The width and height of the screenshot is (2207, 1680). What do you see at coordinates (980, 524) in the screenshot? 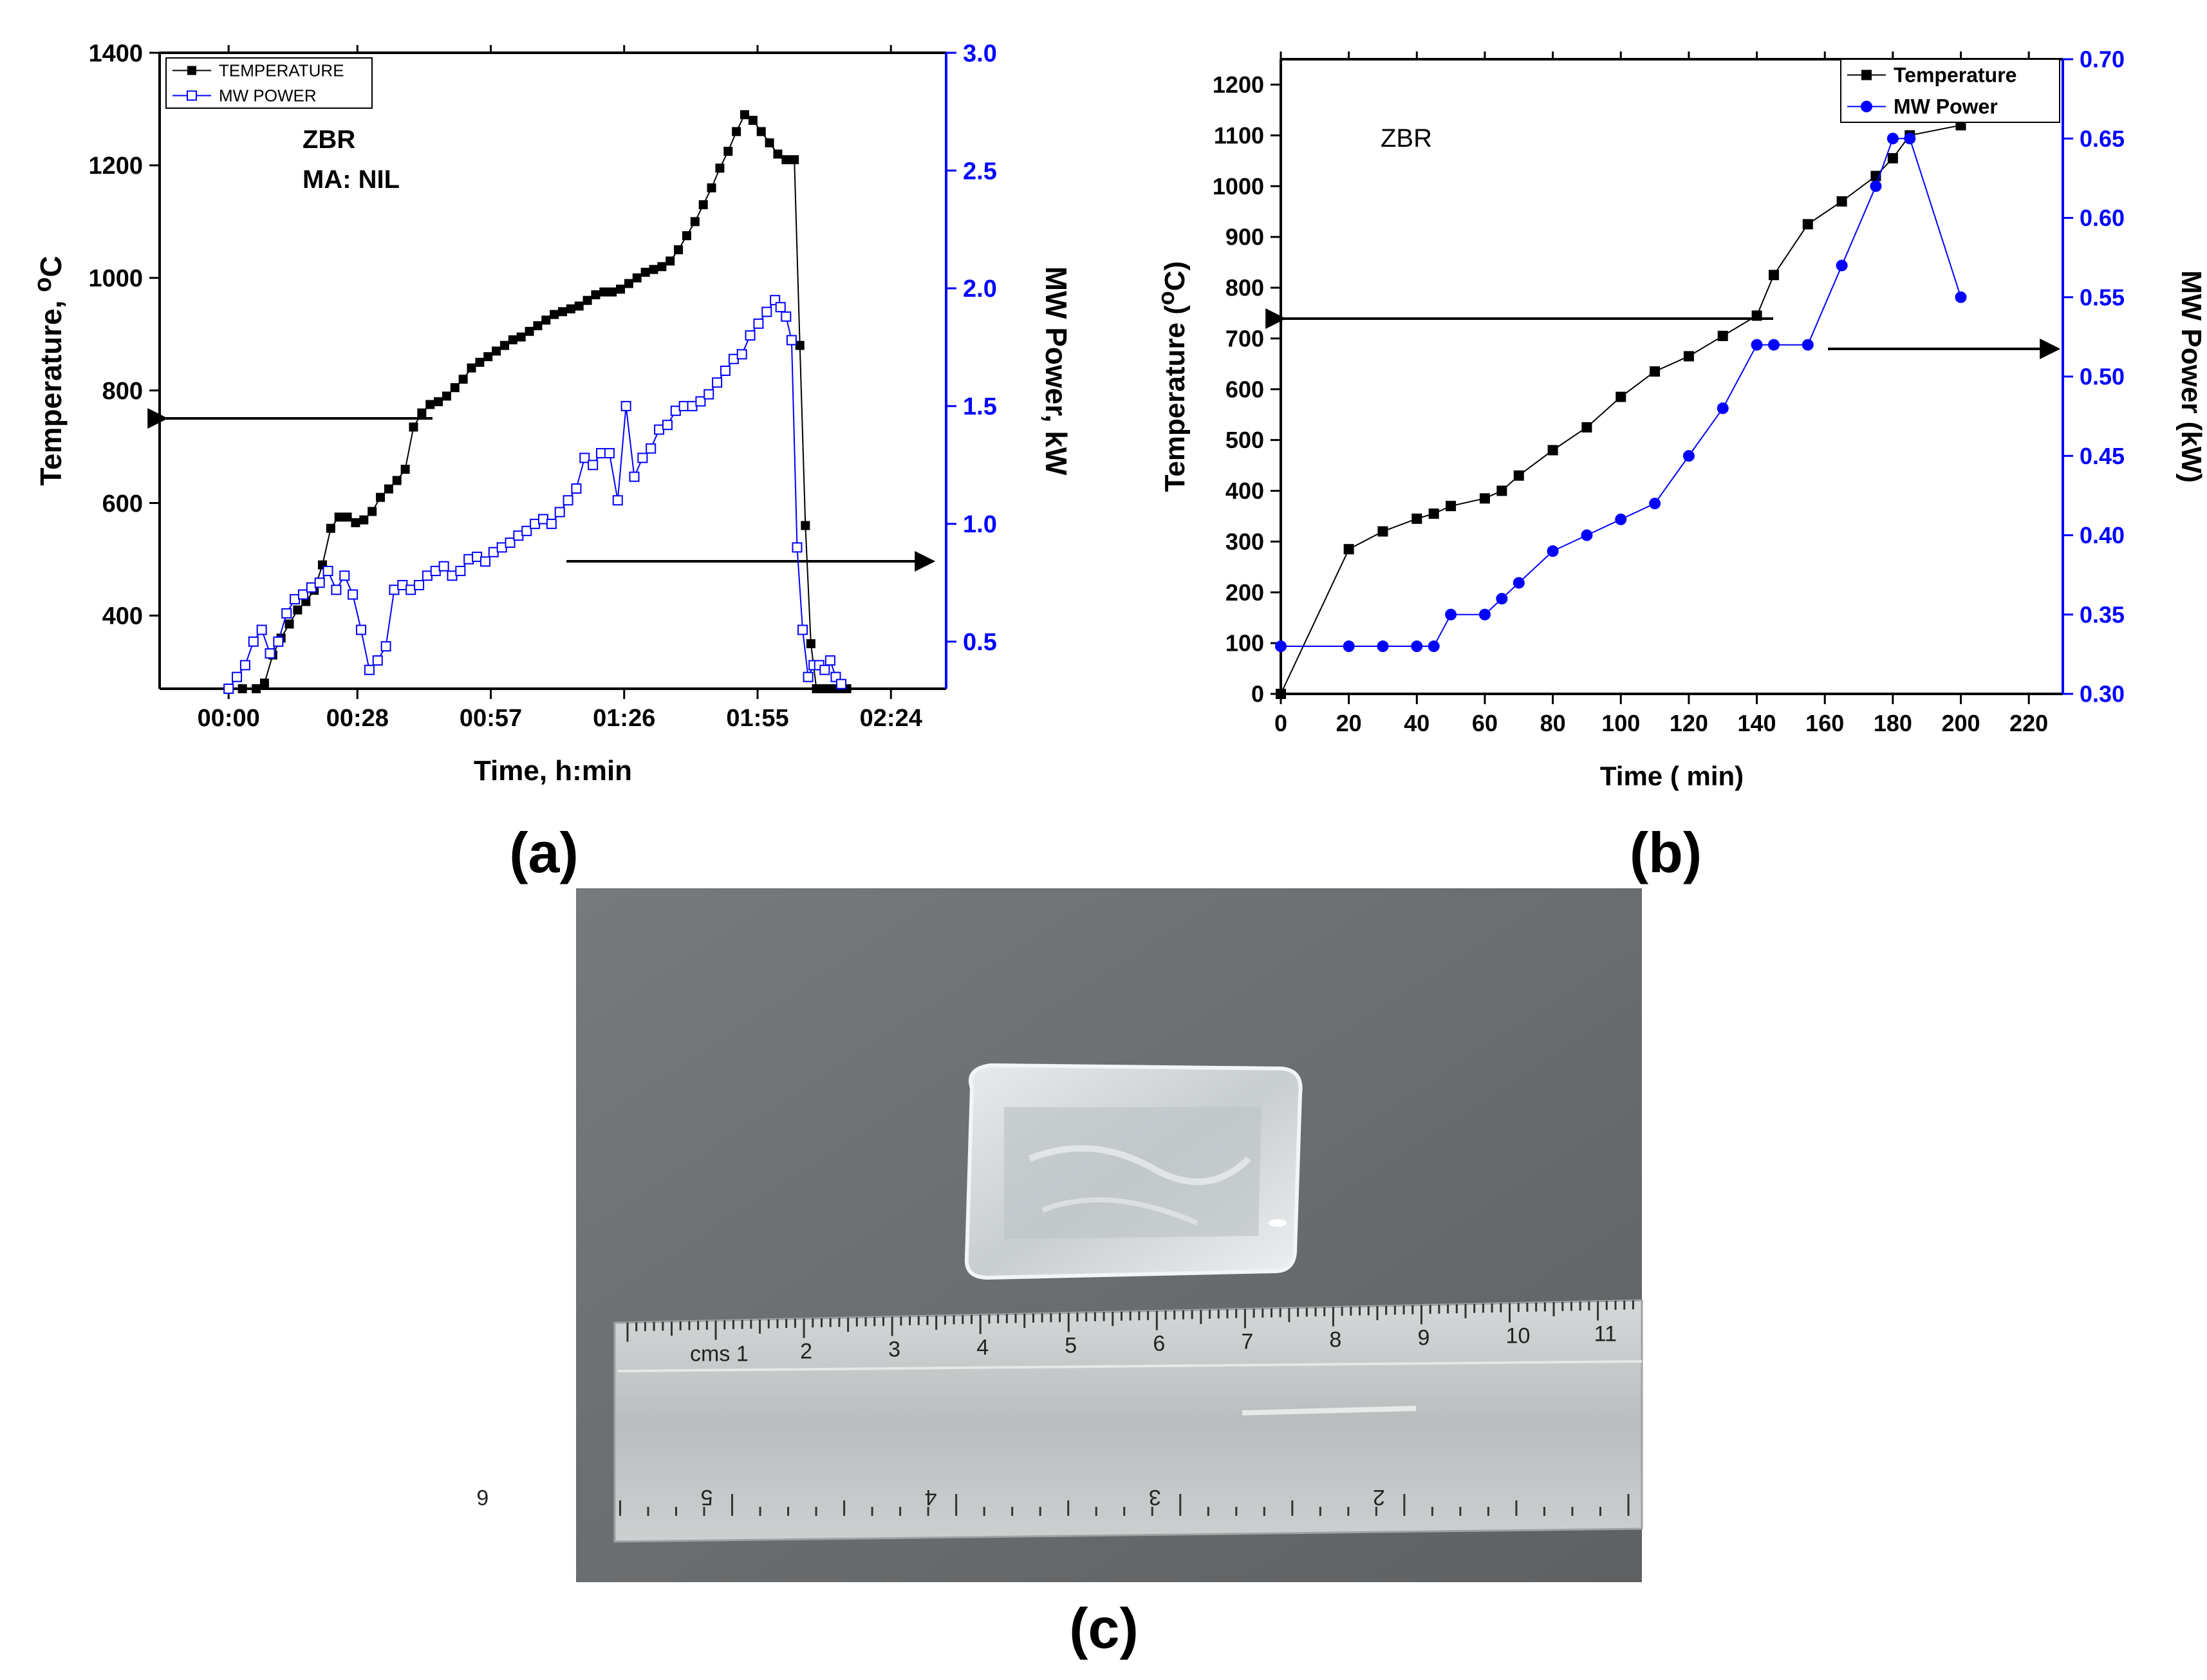
I see `y-right-tick-label: 1.0` at bounding box center [980, 524].